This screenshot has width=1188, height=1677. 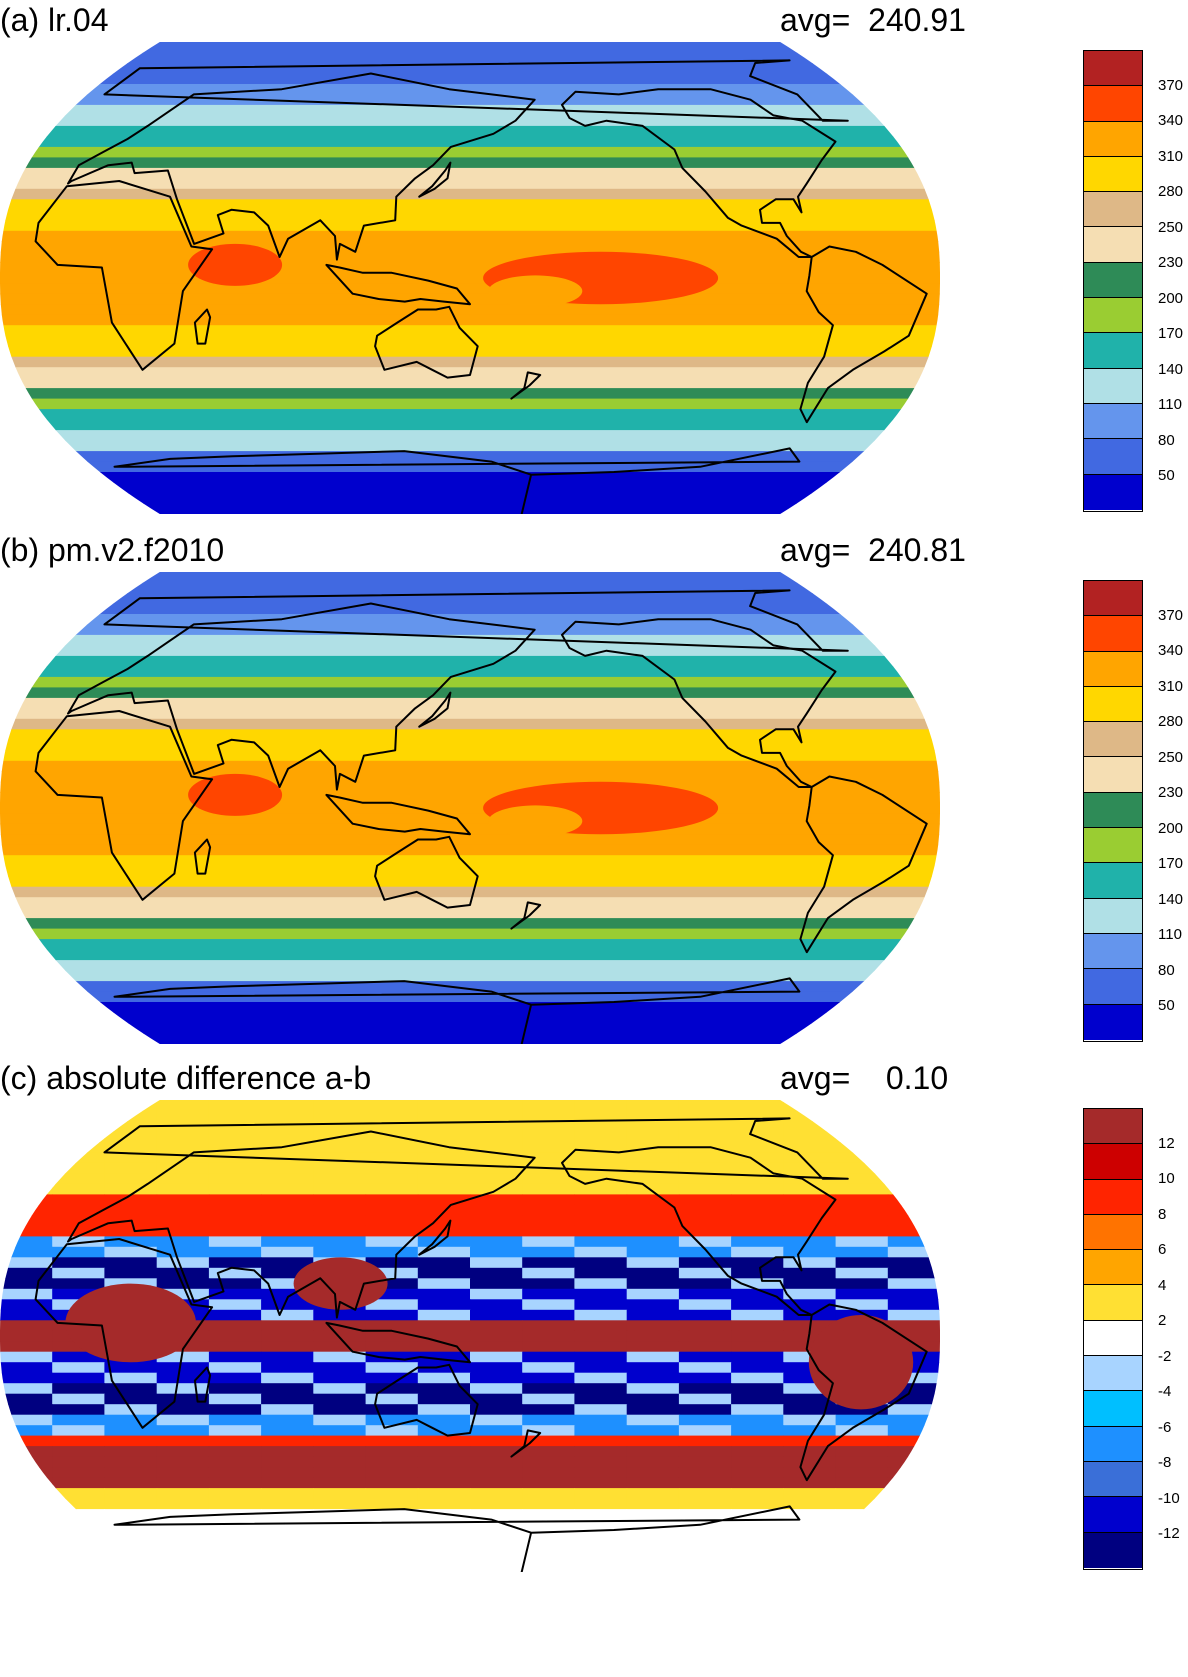 What do you see at coordinates (1165, 1356) in the screenshot?
I see `colorbar-tick-label: -2` at bounding box center [1165, 1356].